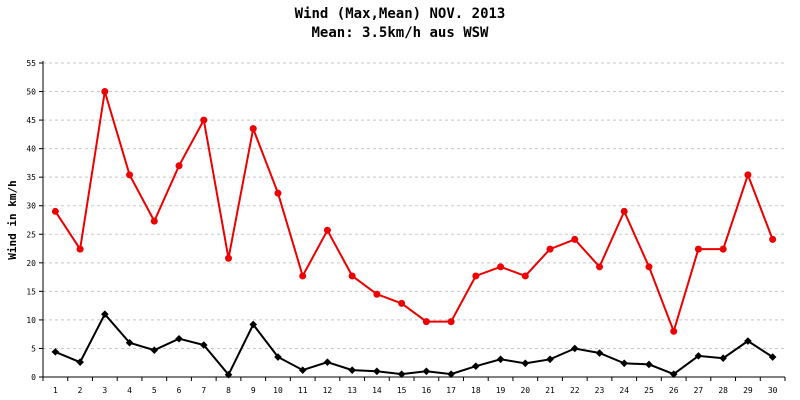 This screenshot has height=400, width=800. I want to click on y-tick-label: 50, so click(31, 92).